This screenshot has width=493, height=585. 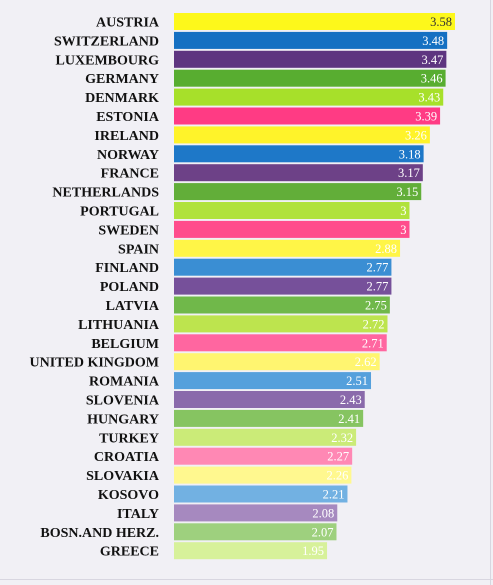 I want to click on bar-spain, so click(x=287, y=248).